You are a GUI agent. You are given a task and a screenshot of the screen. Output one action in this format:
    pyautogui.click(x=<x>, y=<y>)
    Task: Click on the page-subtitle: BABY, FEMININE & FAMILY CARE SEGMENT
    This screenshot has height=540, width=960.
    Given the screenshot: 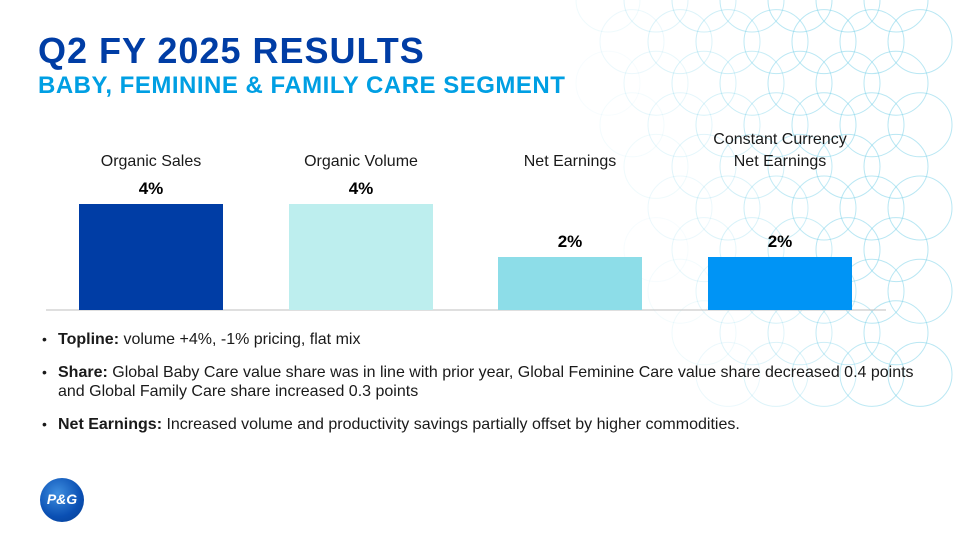 What is the action you would take?
    pyautogui.click(x=302, y=85)
    